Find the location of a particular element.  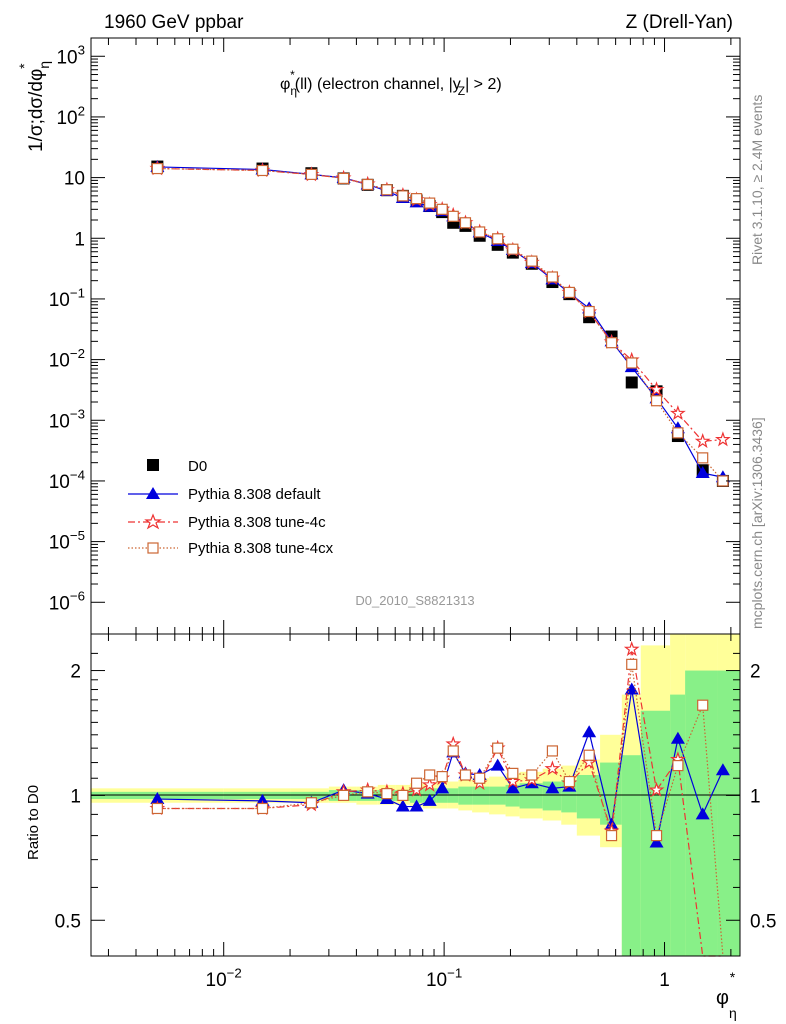

legend-marker-tune4c is located at coordinates (153, 521).